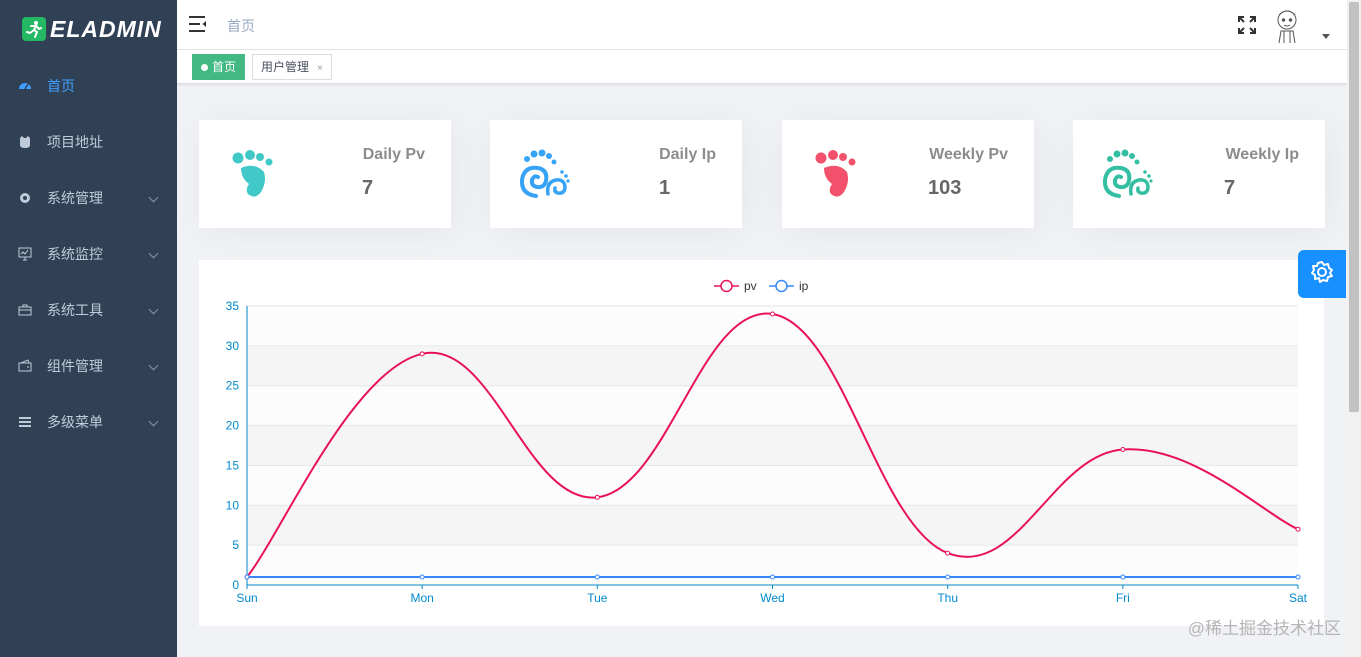 The height and width of the screenshot is (657, 1361). Describe the element at coordinates (1123, 598) in the screenshot. I see `x-tick-label: Fri` at that location.